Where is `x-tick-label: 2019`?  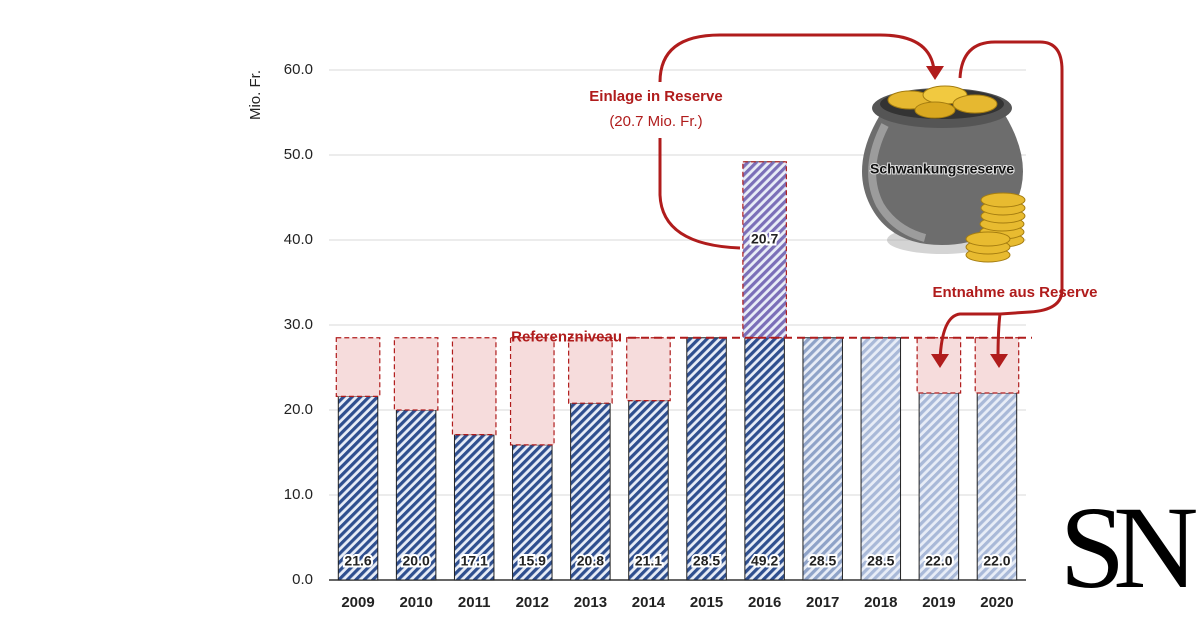 x-tick-label: 2019 is located at coordinates (938, 602).